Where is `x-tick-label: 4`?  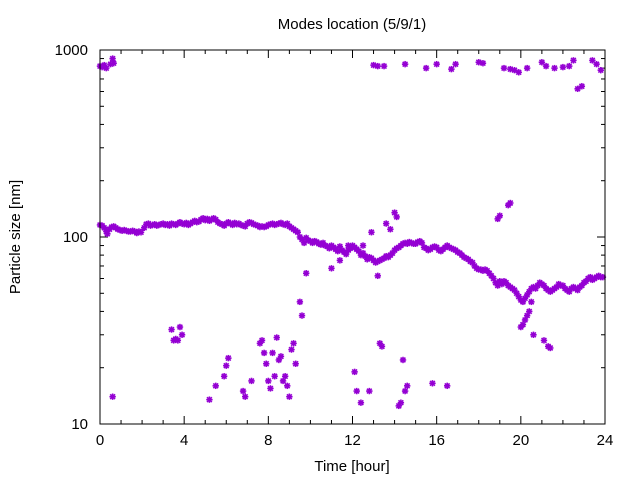 x-tick-label: 4 is located at coordinates (184, 440).